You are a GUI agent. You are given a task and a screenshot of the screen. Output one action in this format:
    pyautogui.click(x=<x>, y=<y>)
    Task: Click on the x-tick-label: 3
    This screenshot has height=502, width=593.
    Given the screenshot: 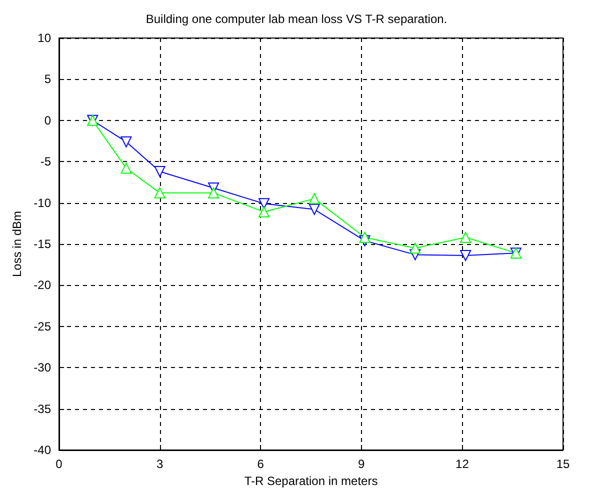 What is the action you would take?
    pyautogui.click(x=160, y=464)
    